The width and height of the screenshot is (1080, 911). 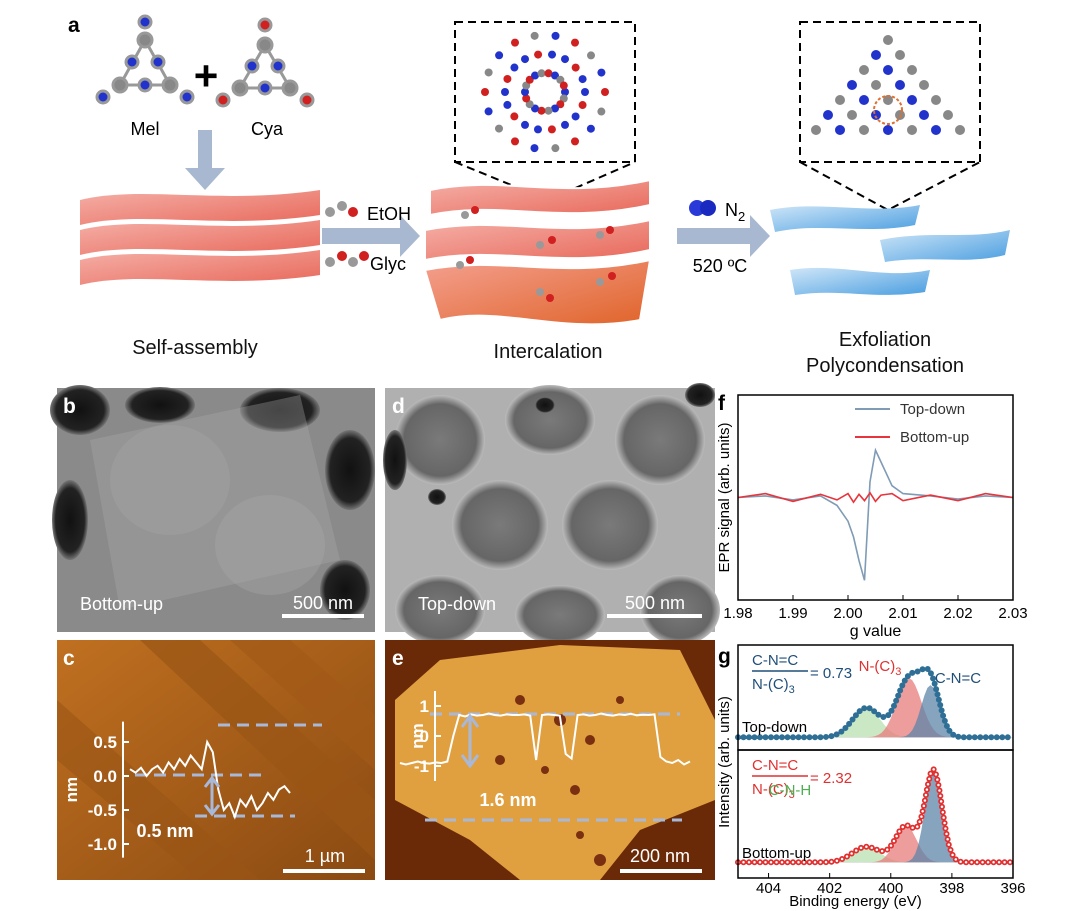 What do you see at coordinates (723, 236) in the screenshot?
I see `arrow-right` at bounding box center [723, 236].